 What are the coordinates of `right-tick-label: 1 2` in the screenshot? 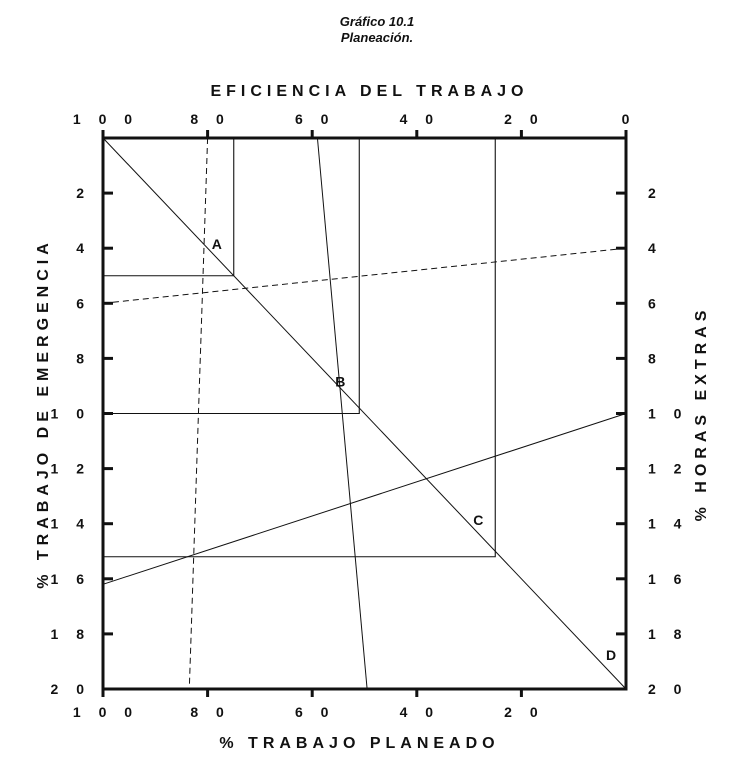 It's located at (668, 469).